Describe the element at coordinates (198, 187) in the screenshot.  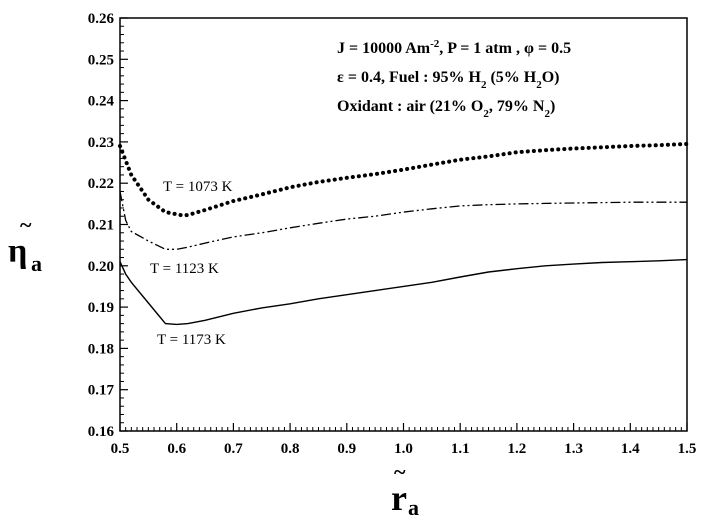
I see `series-label-1073: T = 1073 K` at that location.